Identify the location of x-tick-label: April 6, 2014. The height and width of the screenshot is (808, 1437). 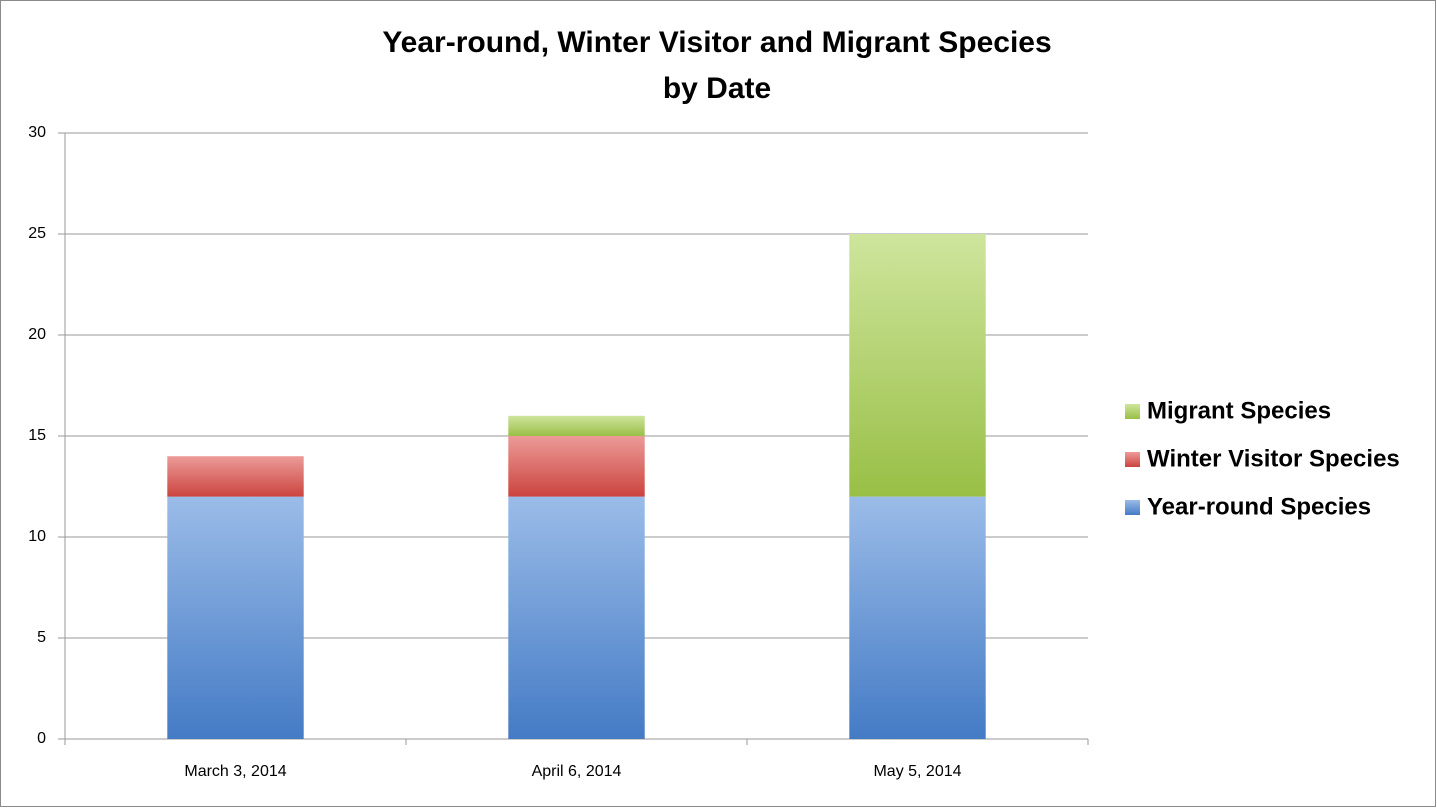
(577, 771).